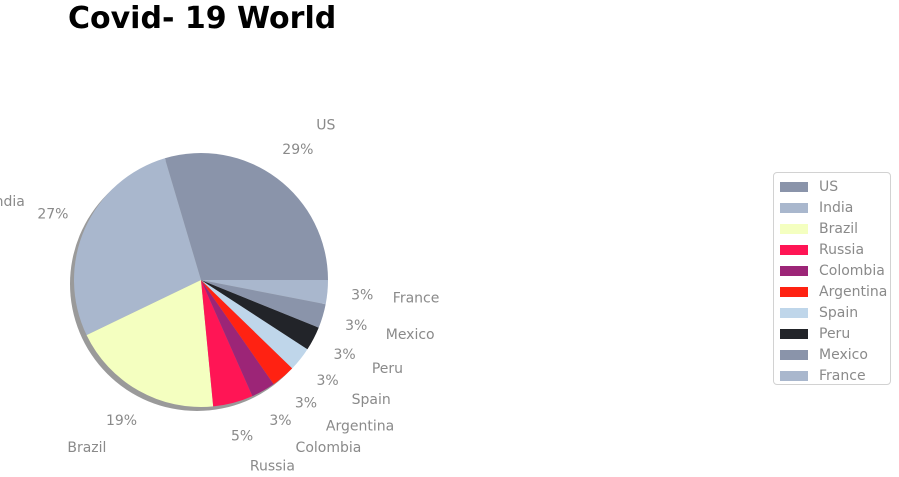 The width and height of the screenshot is (899, 477). I want to click on pie-slice-peru, so click(260, 315).